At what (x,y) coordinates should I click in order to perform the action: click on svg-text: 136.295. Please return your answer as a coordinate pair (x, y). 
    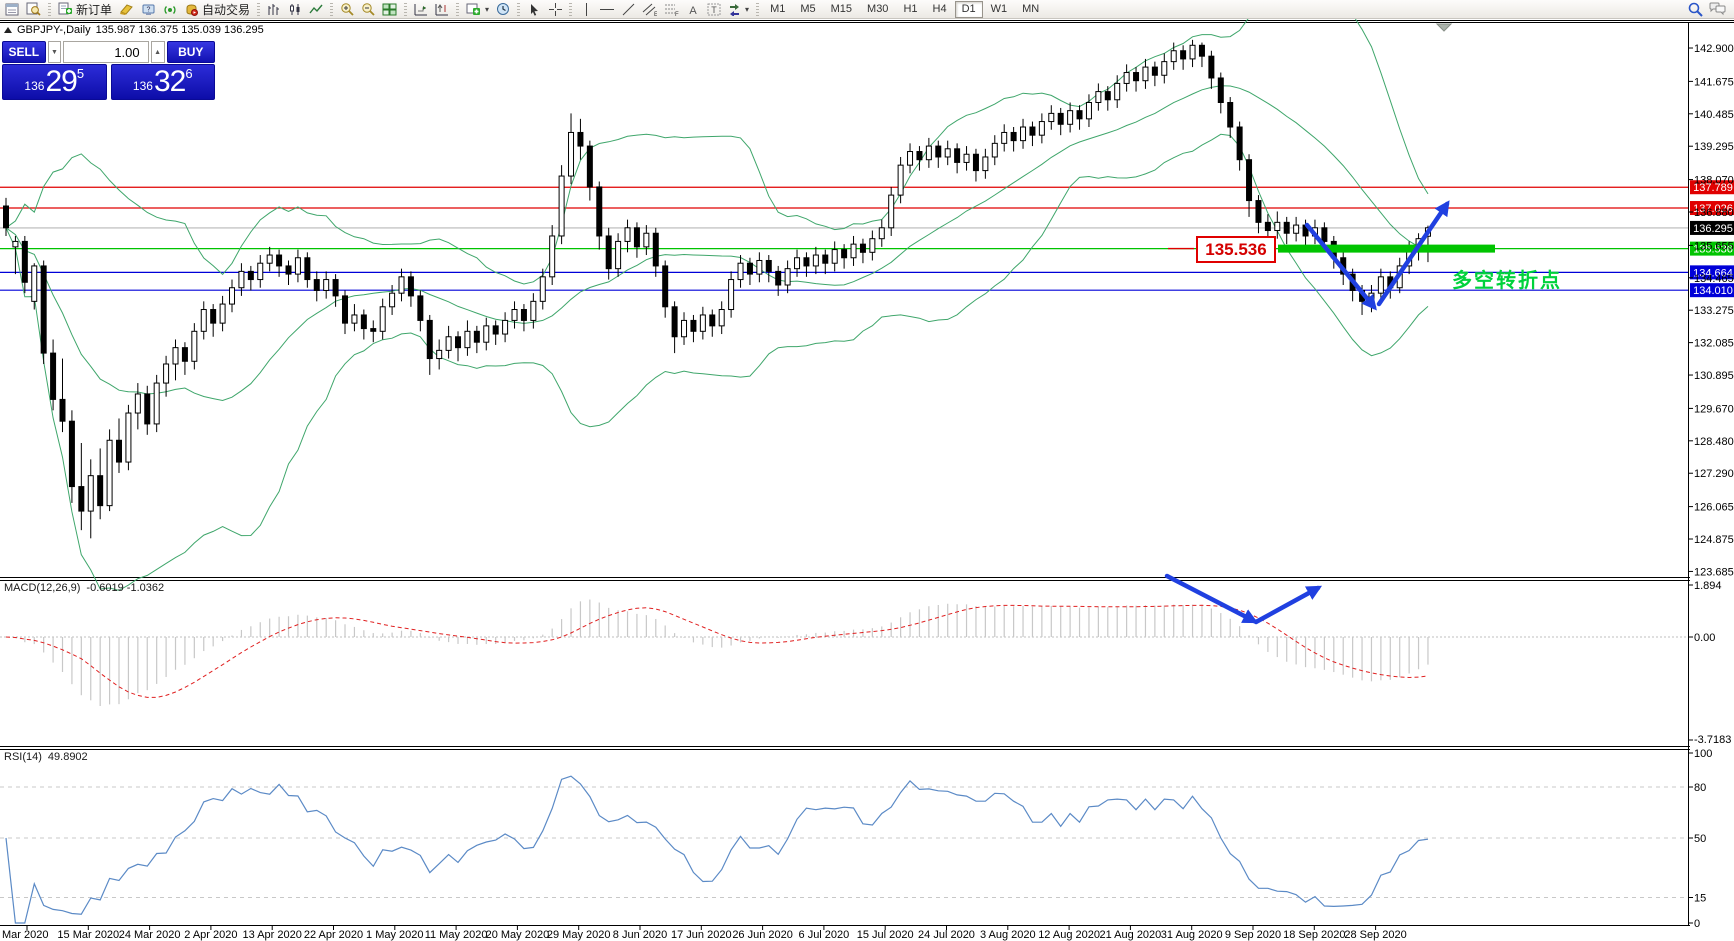
    Looking at the image, I should click on (1713, 229).